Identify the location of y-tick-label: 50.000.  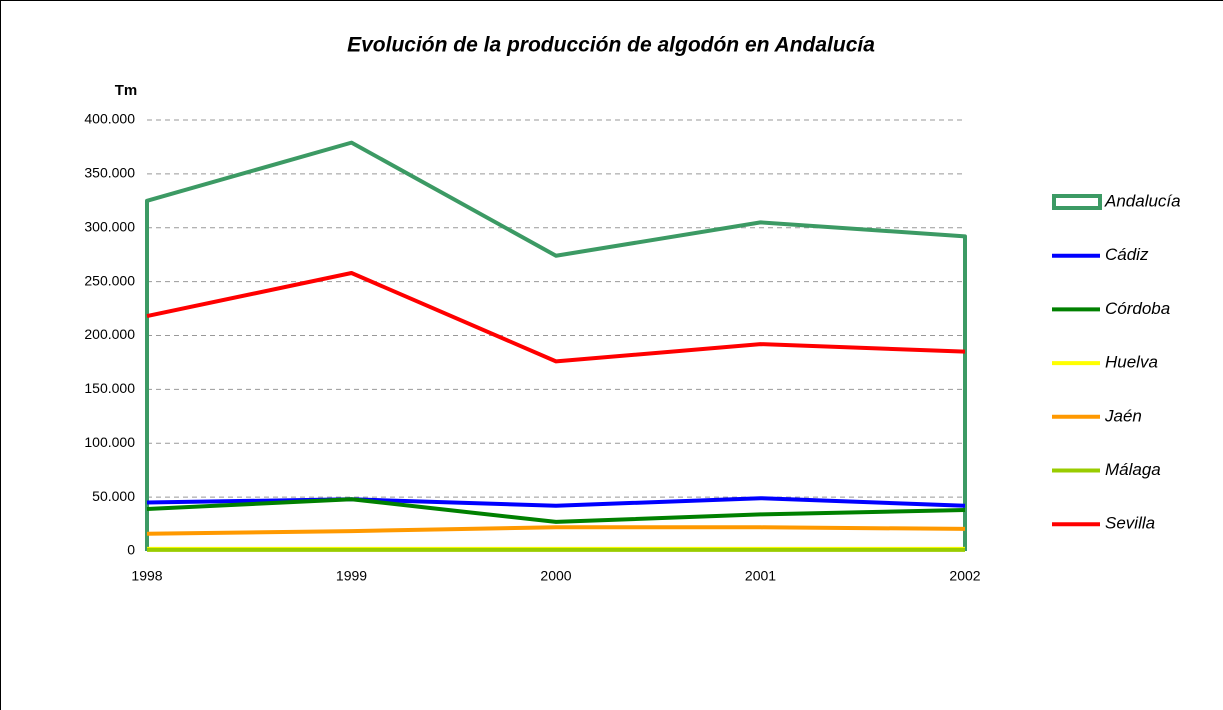
(113, 496).